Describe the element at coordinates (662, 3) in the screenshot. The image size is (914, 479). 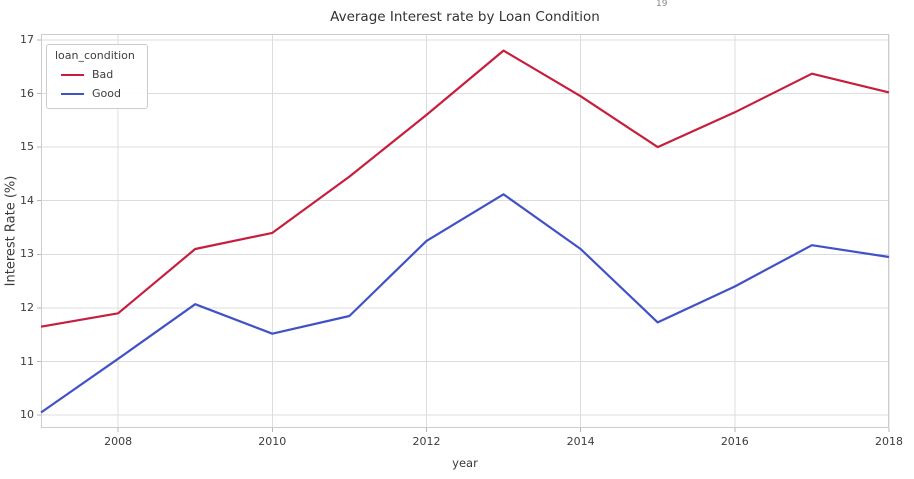
I see `cropped-text-artifact: 19` at that location.